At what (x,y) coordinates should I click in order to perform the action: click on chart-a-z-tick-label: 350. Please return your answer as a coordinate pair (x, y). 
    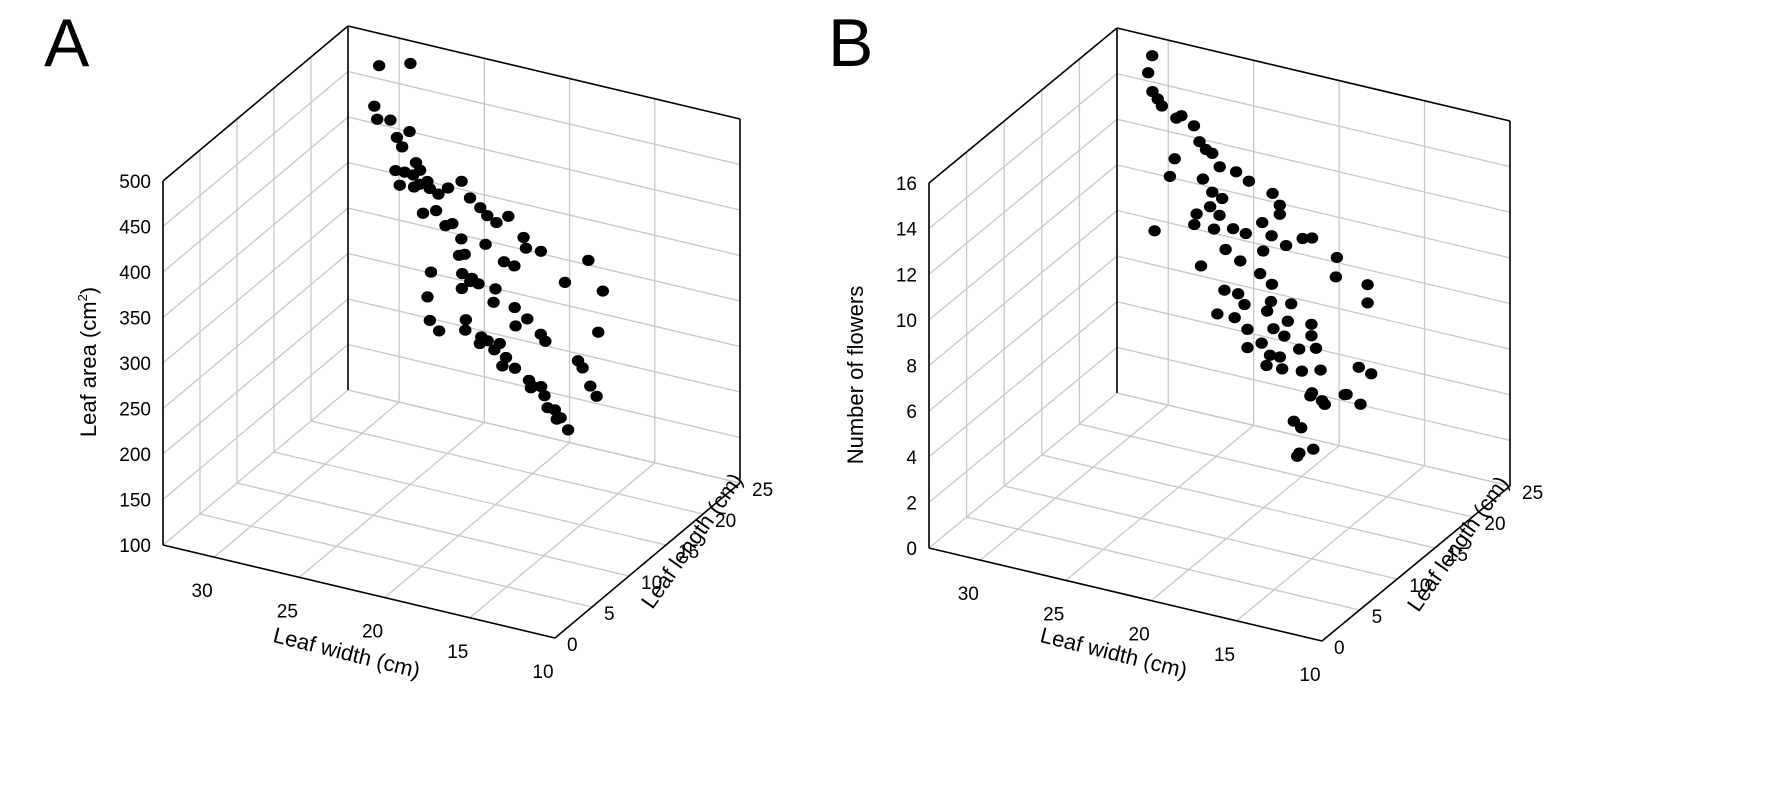
    Looking at the image, I should click on (135, 319).